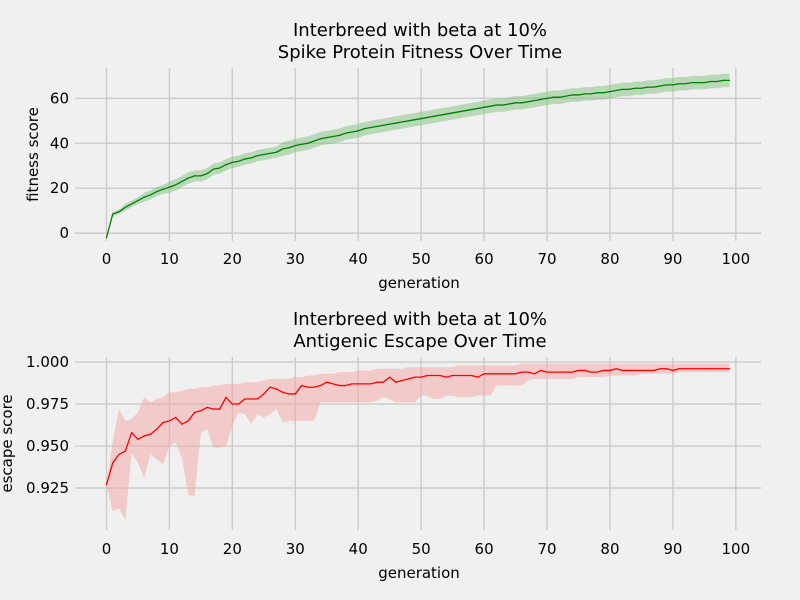  Describe the element at coordinates (59, 188) in the screenshot. I see `y-tick-label: 20` at that location.